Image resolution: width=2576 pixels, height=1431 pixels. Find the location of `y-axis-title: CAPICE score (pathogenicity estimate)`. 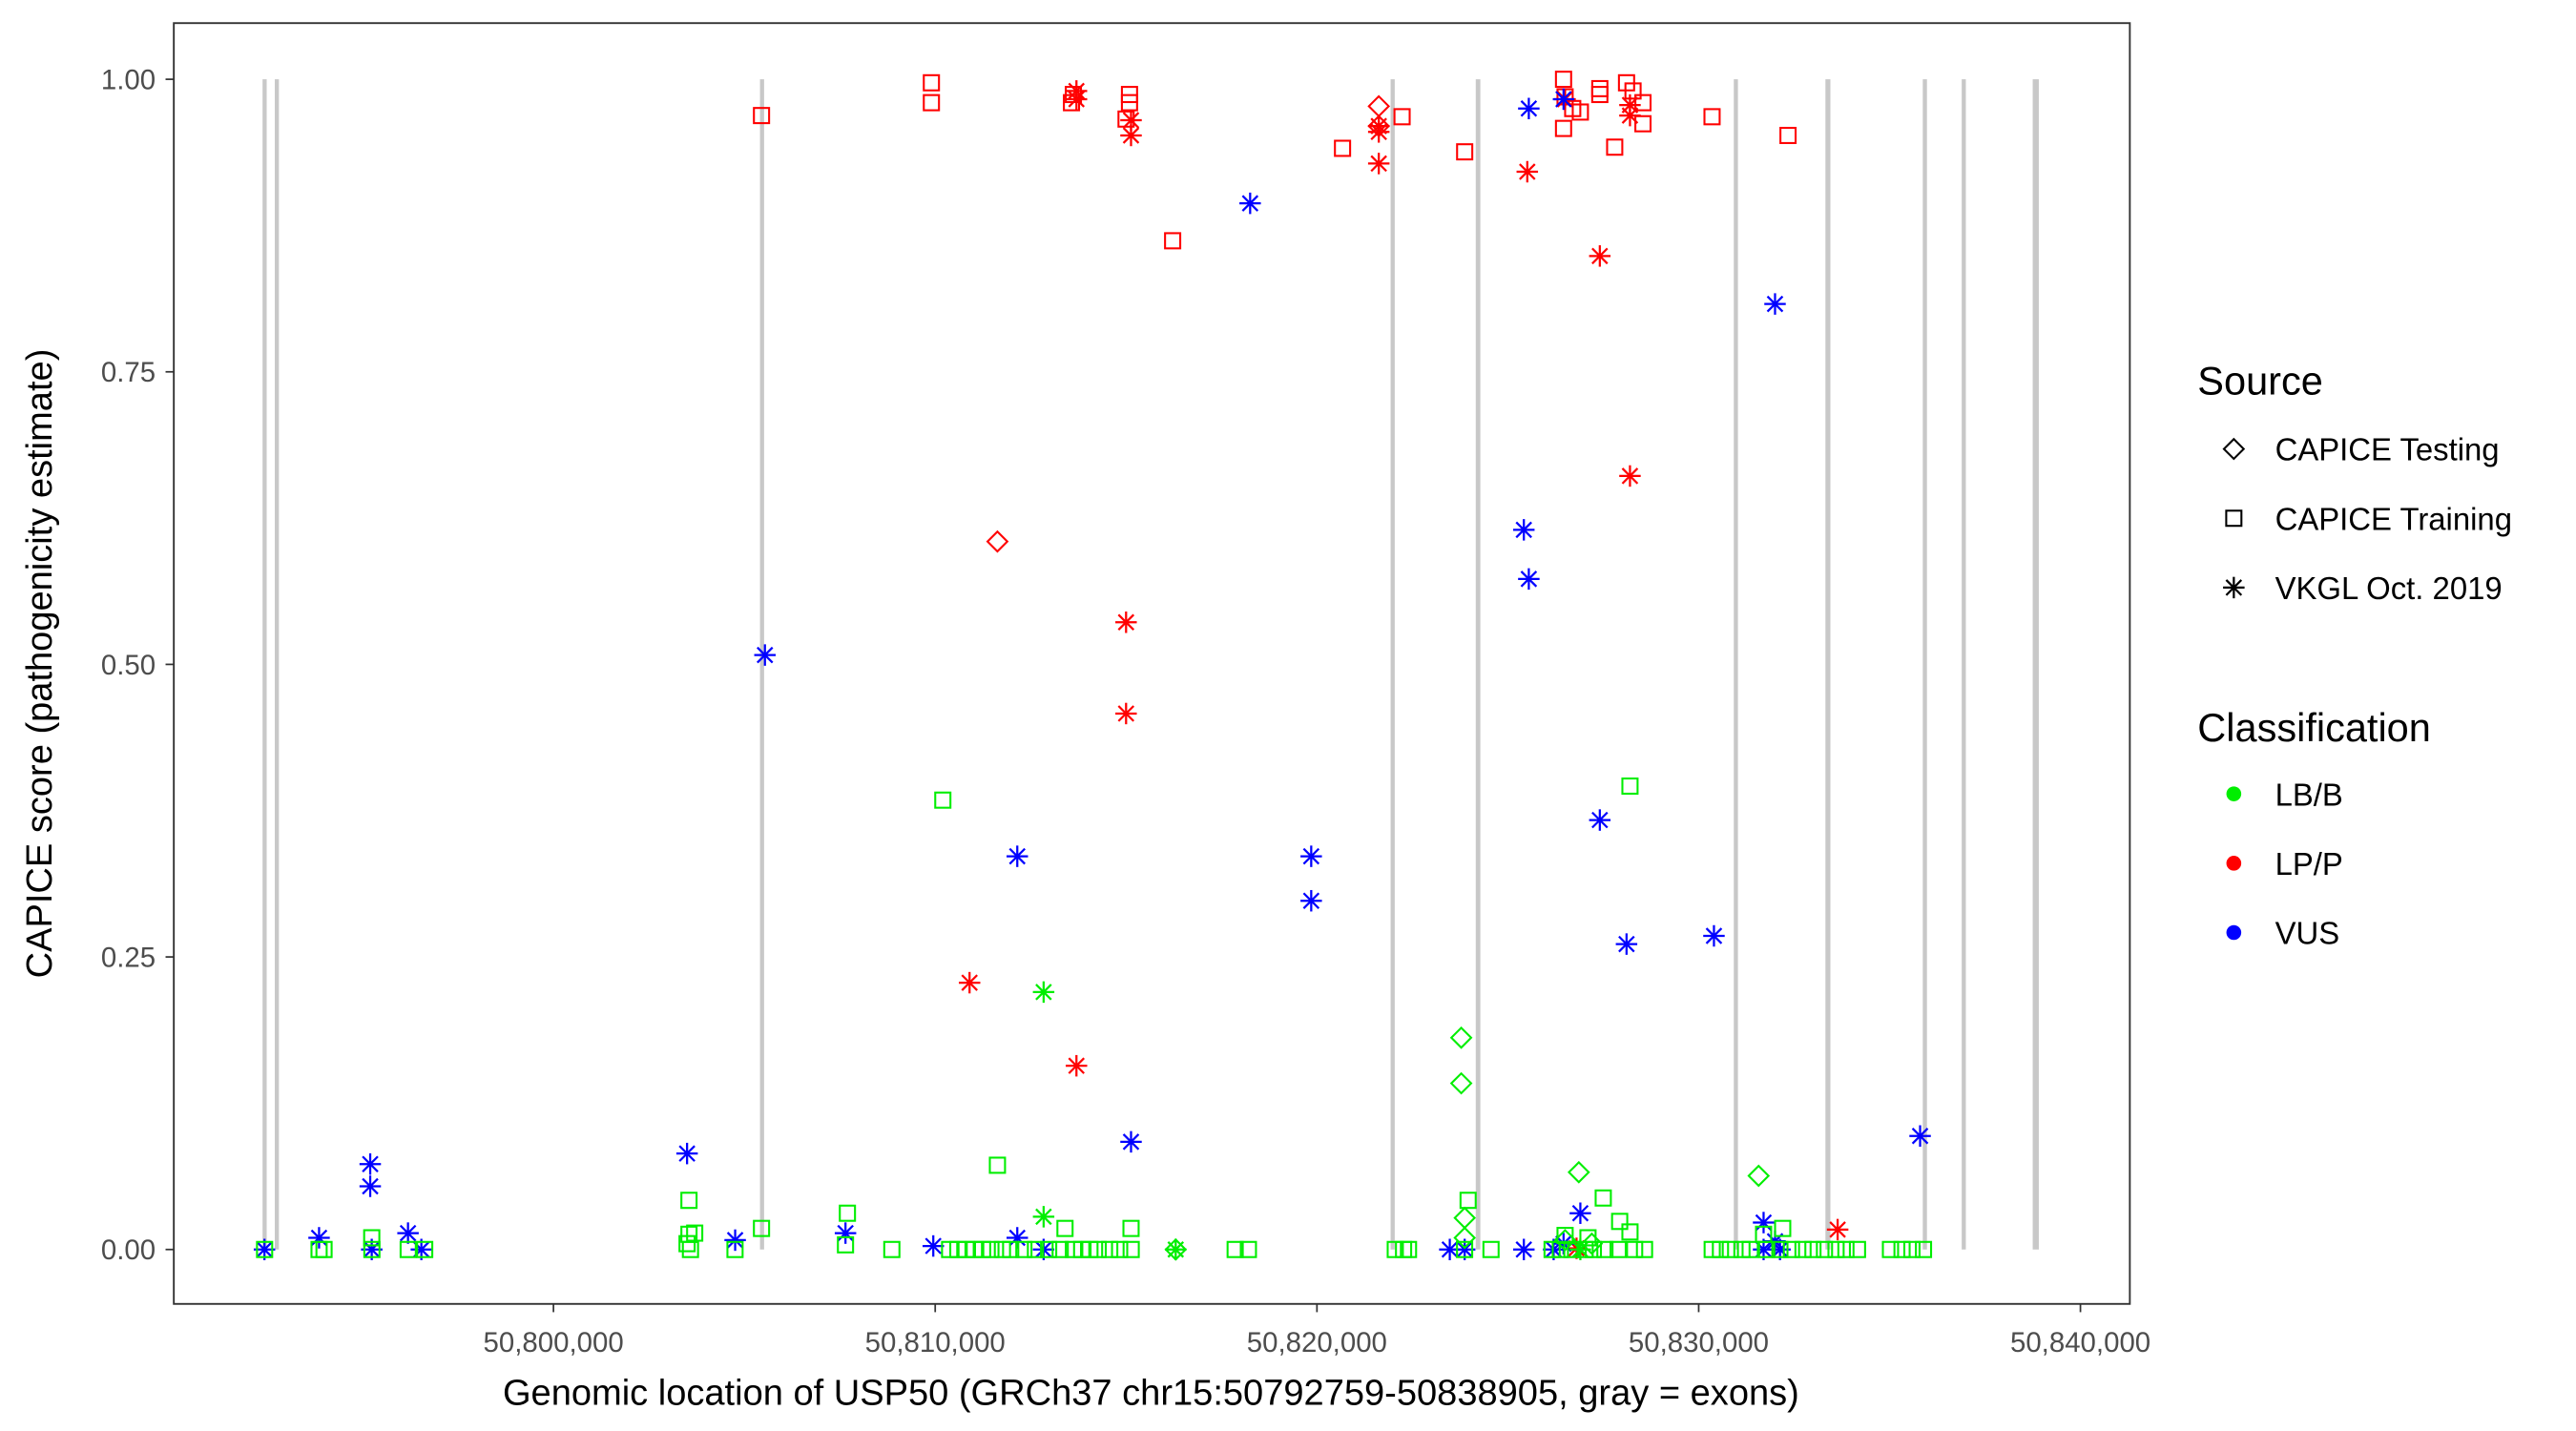

y-axis-title: CAPICE score (pathogenicity estimate) is located at coordinates (40, 664).